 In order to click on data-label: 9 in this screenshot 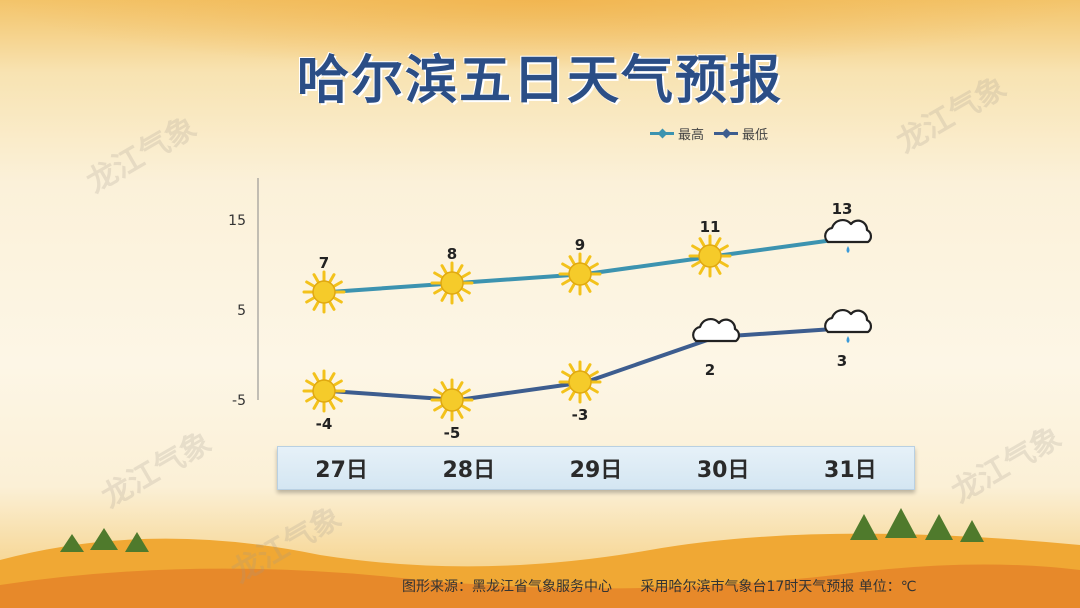, I will do `click(580, 245)`.